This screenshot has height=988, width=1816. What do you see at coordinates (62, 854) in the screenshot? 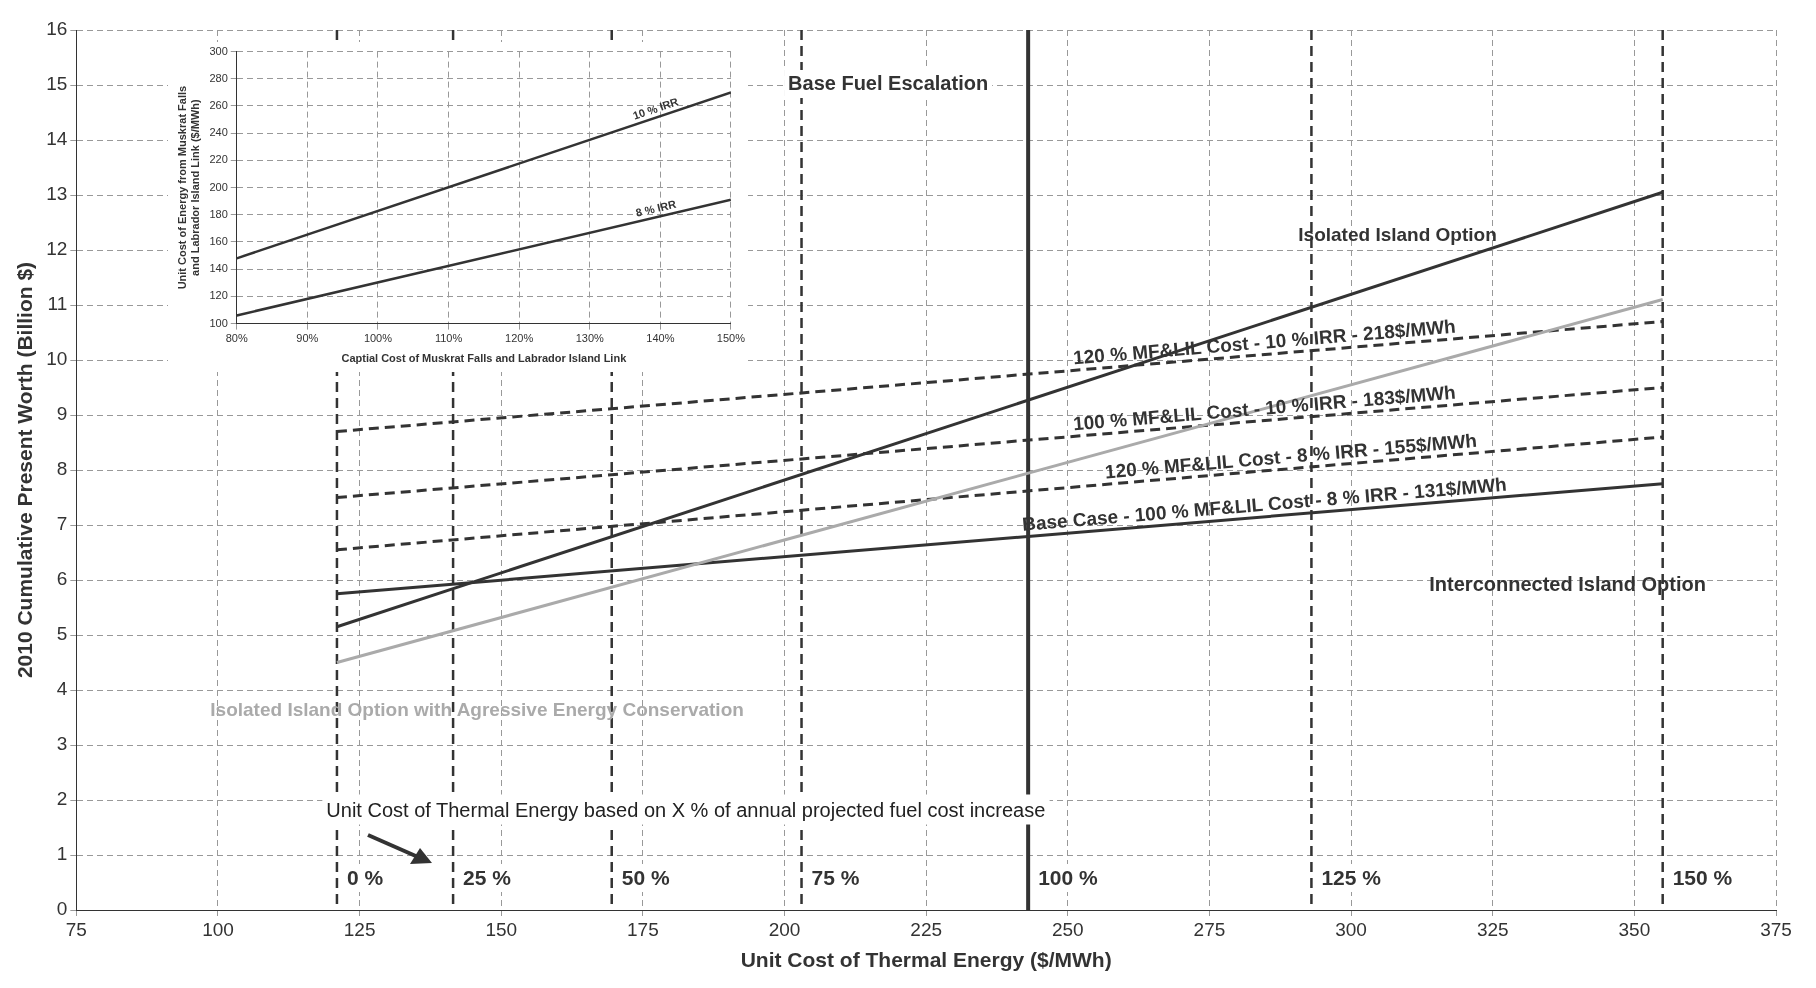
I see `y-tick-label: 1` at bounding box center [62, 854].